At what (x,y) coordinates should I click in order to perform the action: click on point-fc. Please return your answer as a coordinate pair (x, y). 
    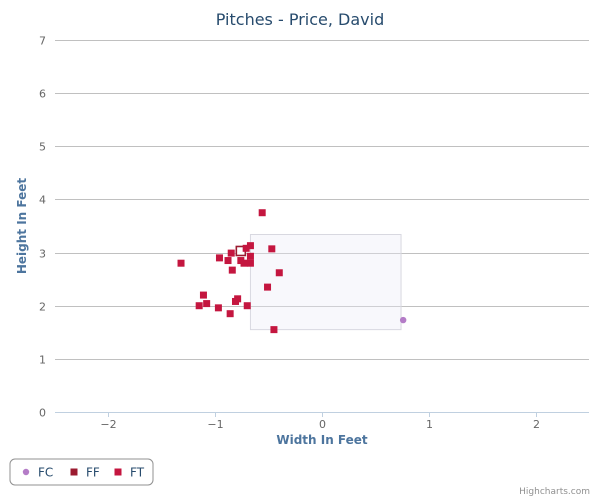
    Looking at the image, I should click on (403, 320).